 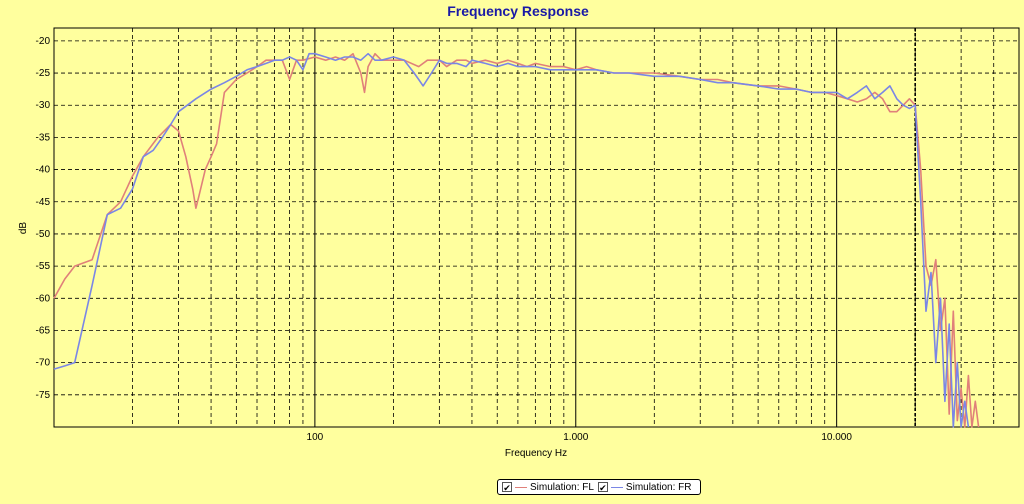 I want to click on y-tick-label: -70, so click(x=43, y=363).